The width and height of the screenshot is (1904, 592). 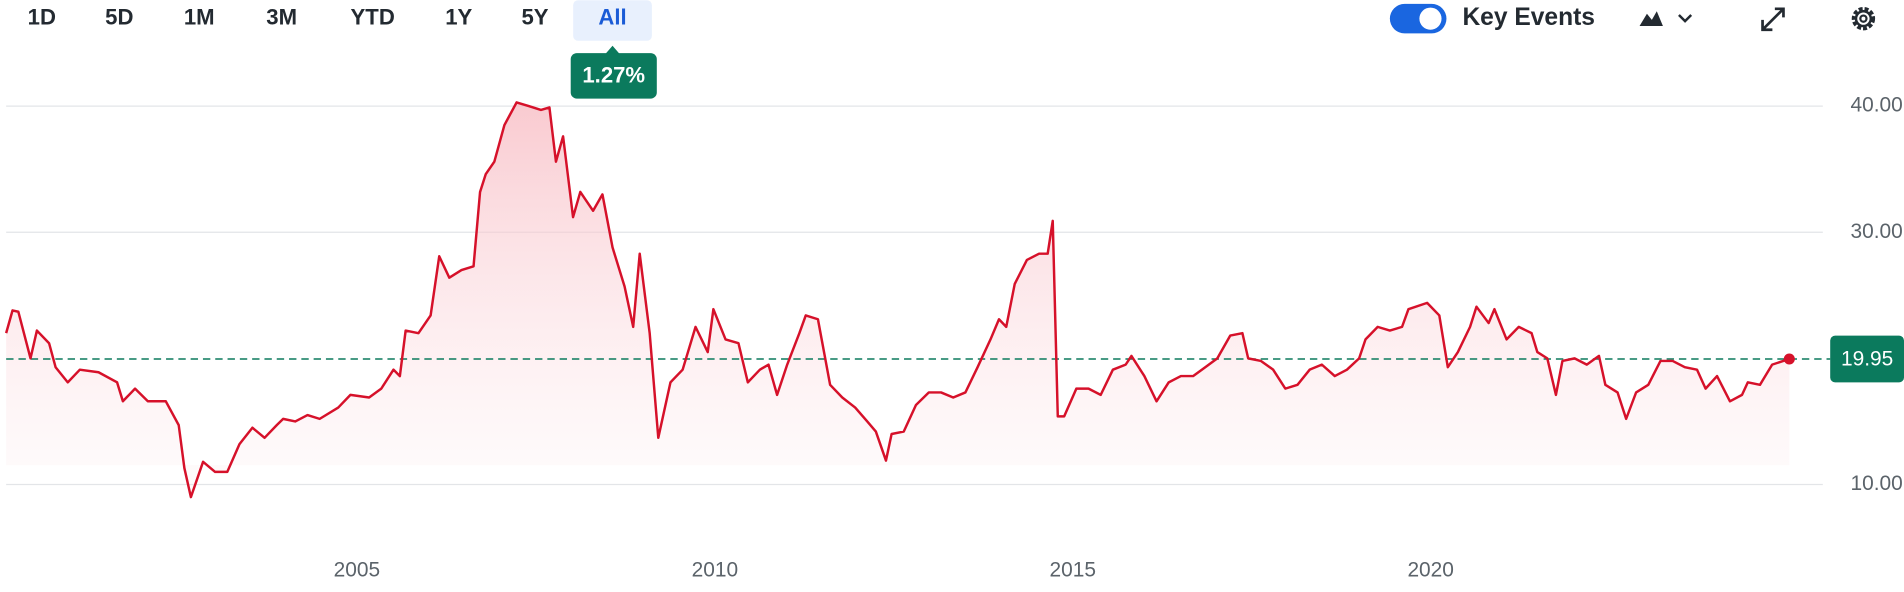 I want to click on toolbar: 1D 5D 1M 3M YTD 1Y 5Y All, so click(x=340, y=20).